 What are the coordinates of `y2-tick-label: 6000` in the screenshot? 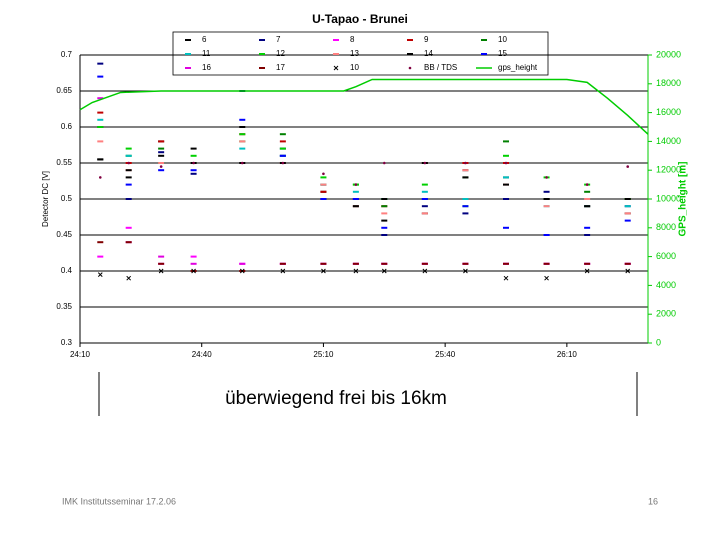 It's located at (666, 256).